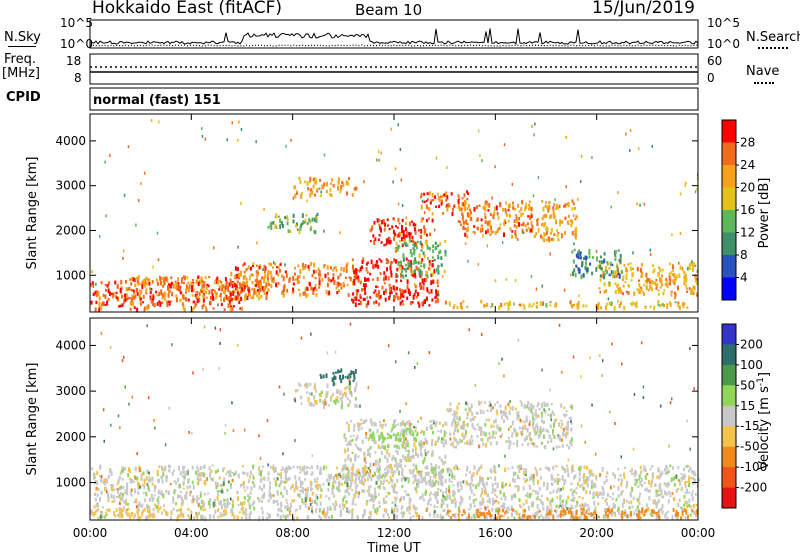 This screenshot has height=554, width=800. What do you see at coordinates (21, 73) in the screenshot?
I see `freq-unit: [MHz]` at bounding box center [21, 73].